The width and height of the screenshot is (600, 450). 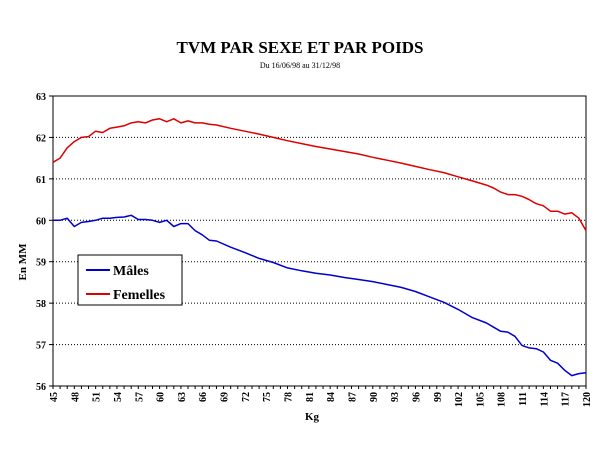 What do you see at coordinates (41, 346) in the screenshot?
I see `y-tick-label: 57` at bounding box center [41, 346].